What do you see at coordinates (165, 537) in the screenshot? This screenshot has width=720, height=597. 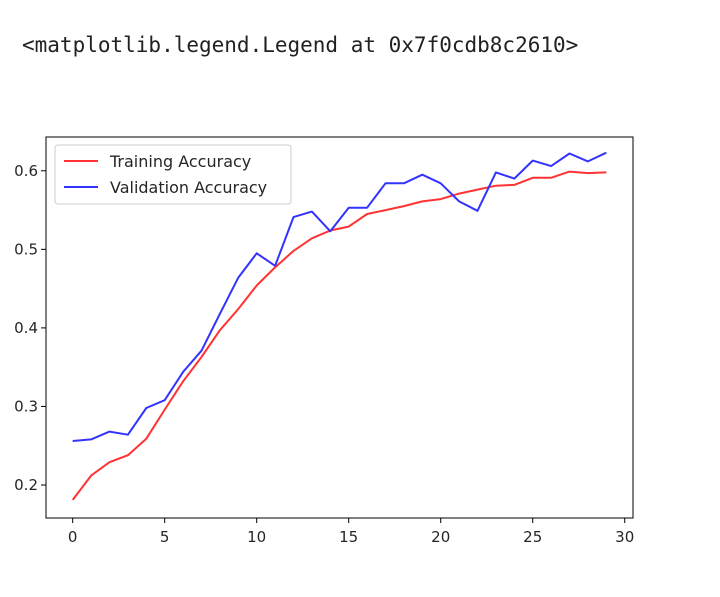 I see `x-tick-label: 5` at bounding box center [165, 537].